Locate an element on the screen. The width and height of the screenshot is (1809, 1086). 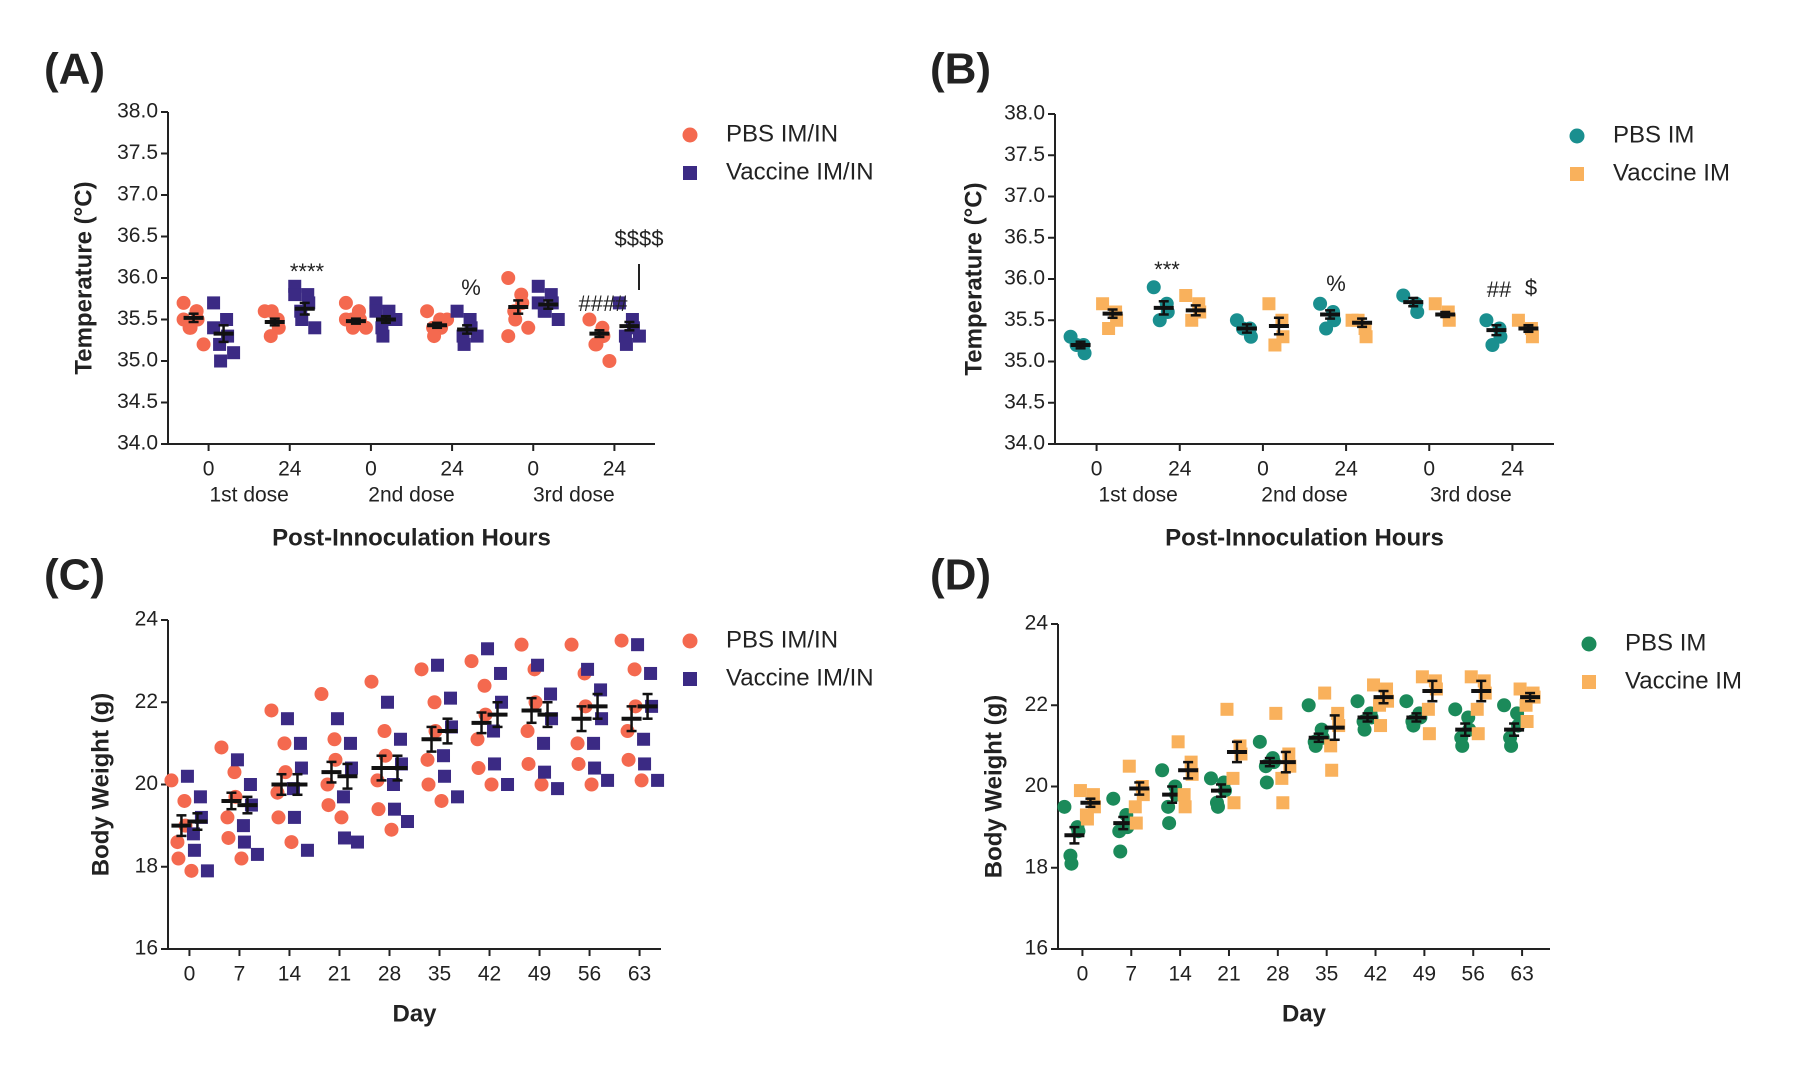
y-tick-label: 37.0 is located at coordinates (1024, 195).